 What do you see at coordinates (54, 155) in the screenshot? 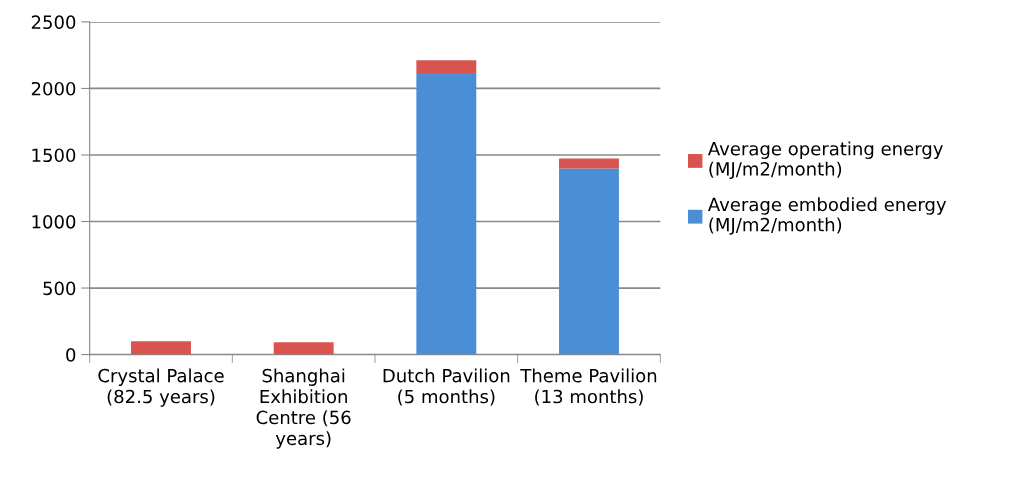
I see `y-tick-label: 1500` at bounding box center [54, 155].